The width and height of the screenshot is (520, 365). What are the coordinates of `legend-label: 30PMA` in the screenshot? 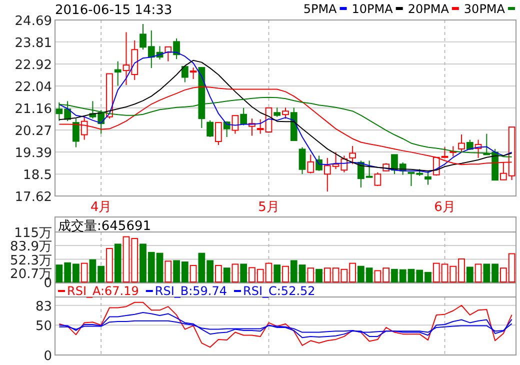 It's located at (485, 9).